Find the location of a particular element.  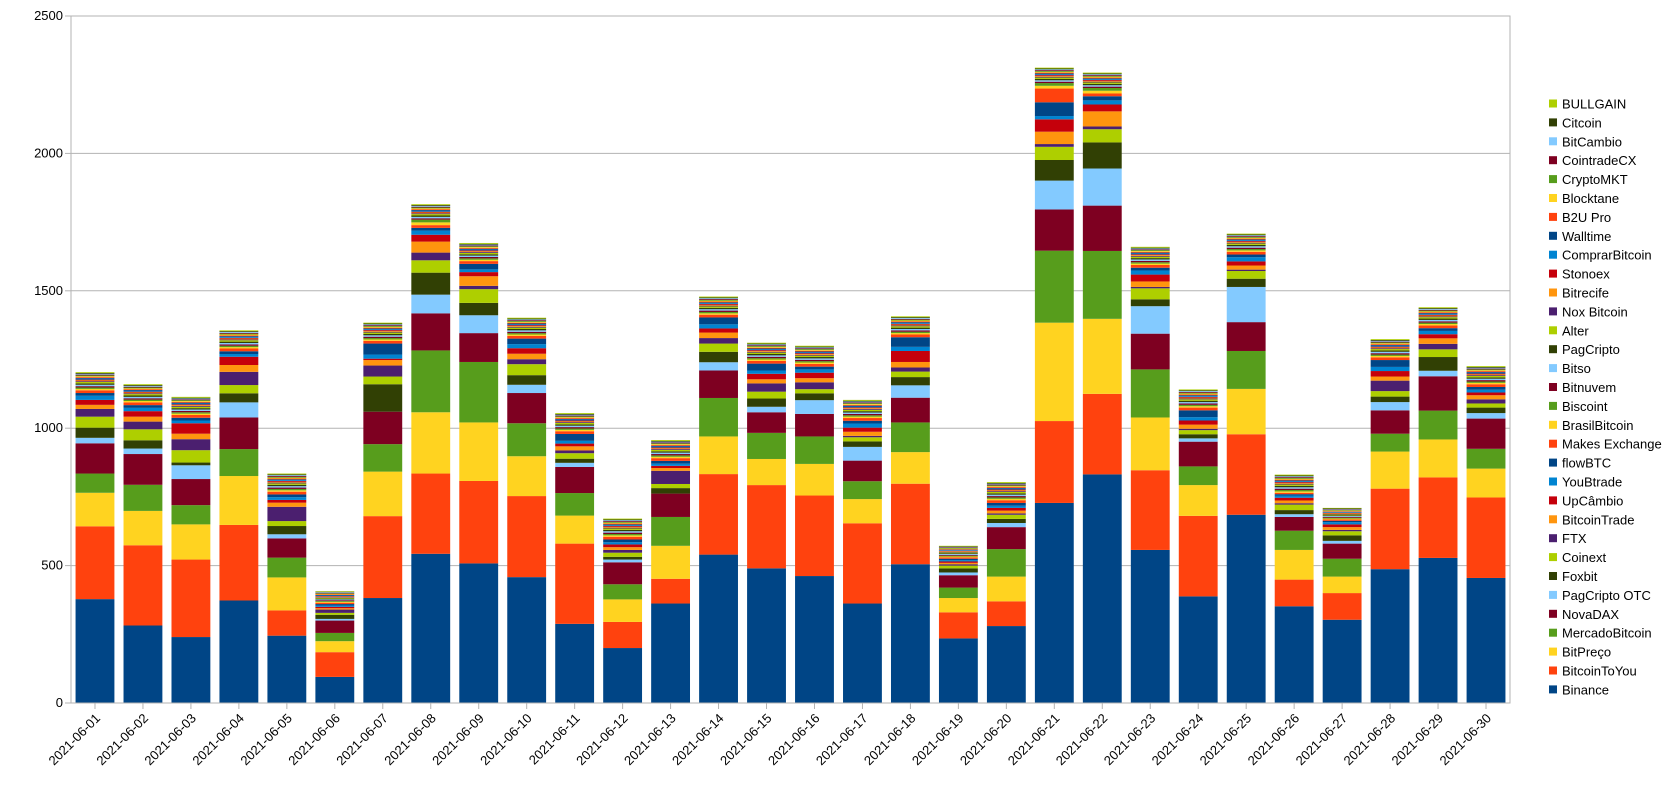

x-tick-label: 2021-06-30 is located at coordinates (1466, 740).